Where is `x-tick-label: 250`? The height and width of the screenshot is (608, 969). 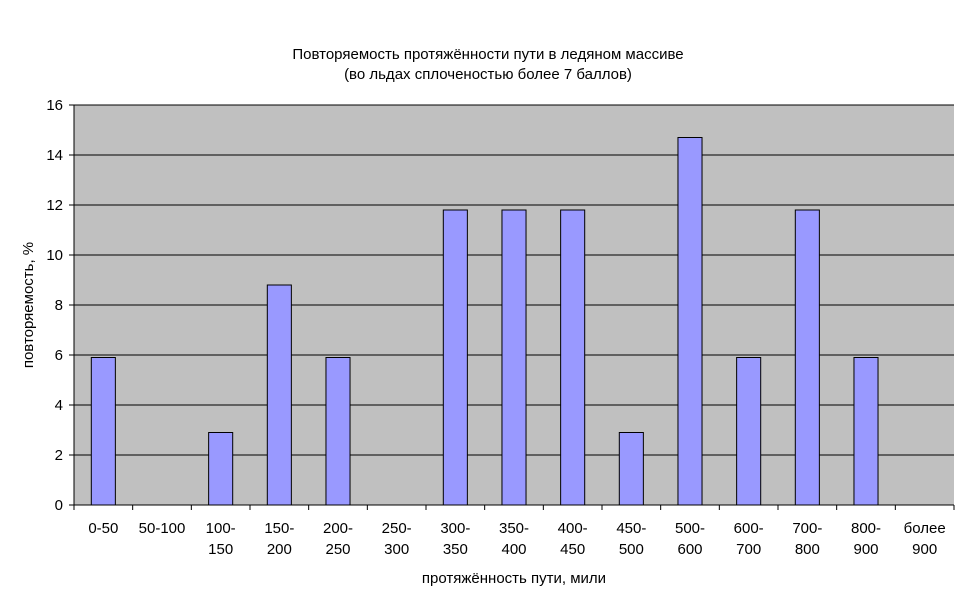
x-tick-label: 250 is located at coordinates (337, 549).